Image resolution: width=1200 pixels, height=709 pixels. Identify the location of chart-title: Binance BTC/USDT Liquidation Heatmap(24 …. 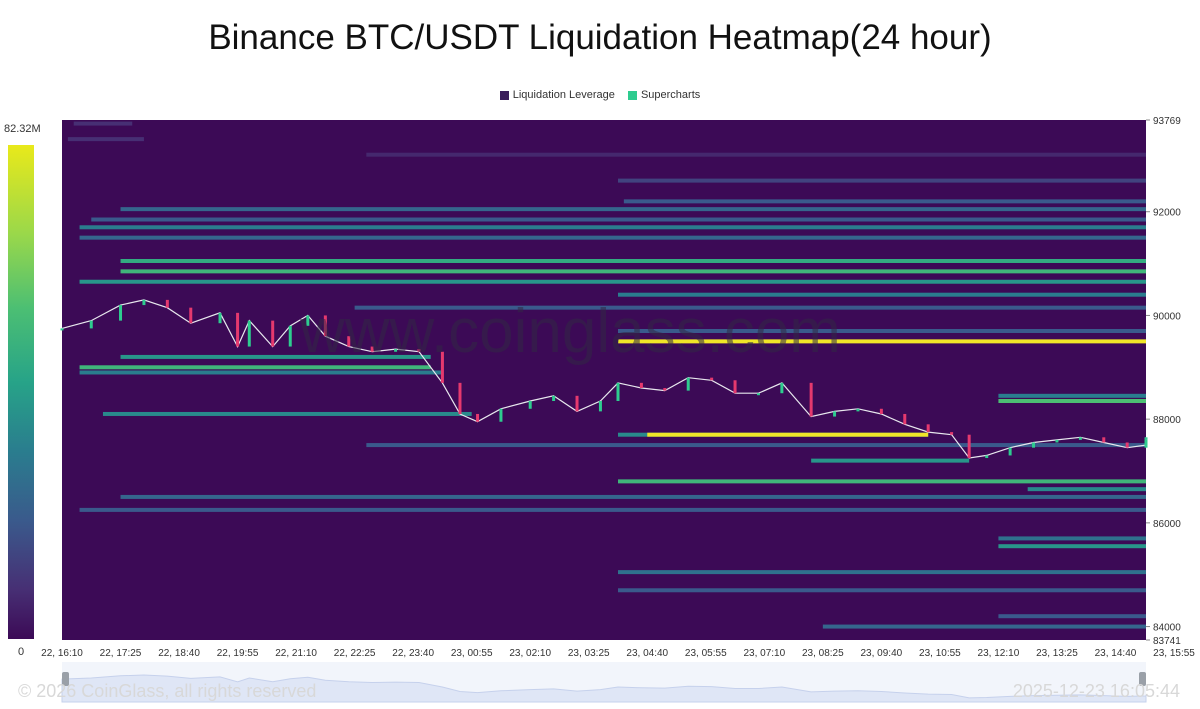
(600, 37).